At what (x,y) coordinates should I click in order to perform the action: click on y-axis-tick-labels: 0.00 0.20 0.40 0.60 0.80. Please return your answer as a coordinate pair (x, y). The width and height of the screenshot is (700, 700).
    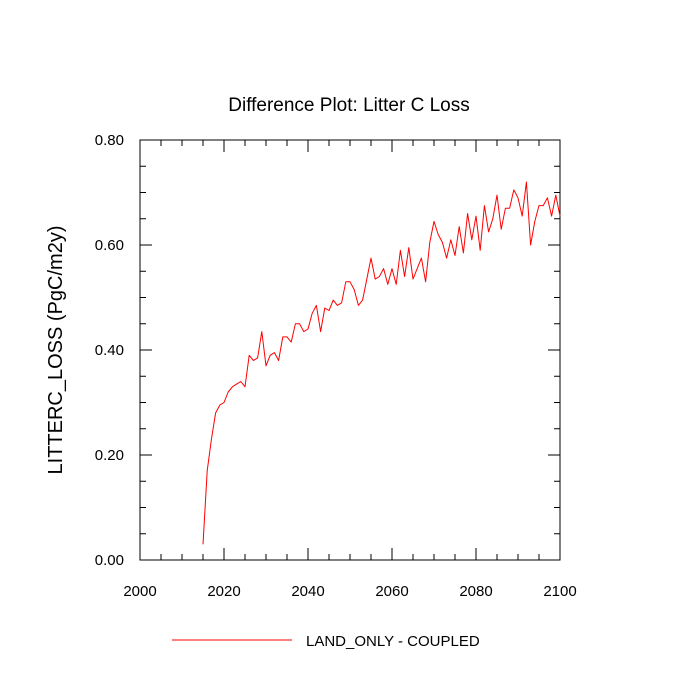
    Looking at the image, I should click on (109, 350).